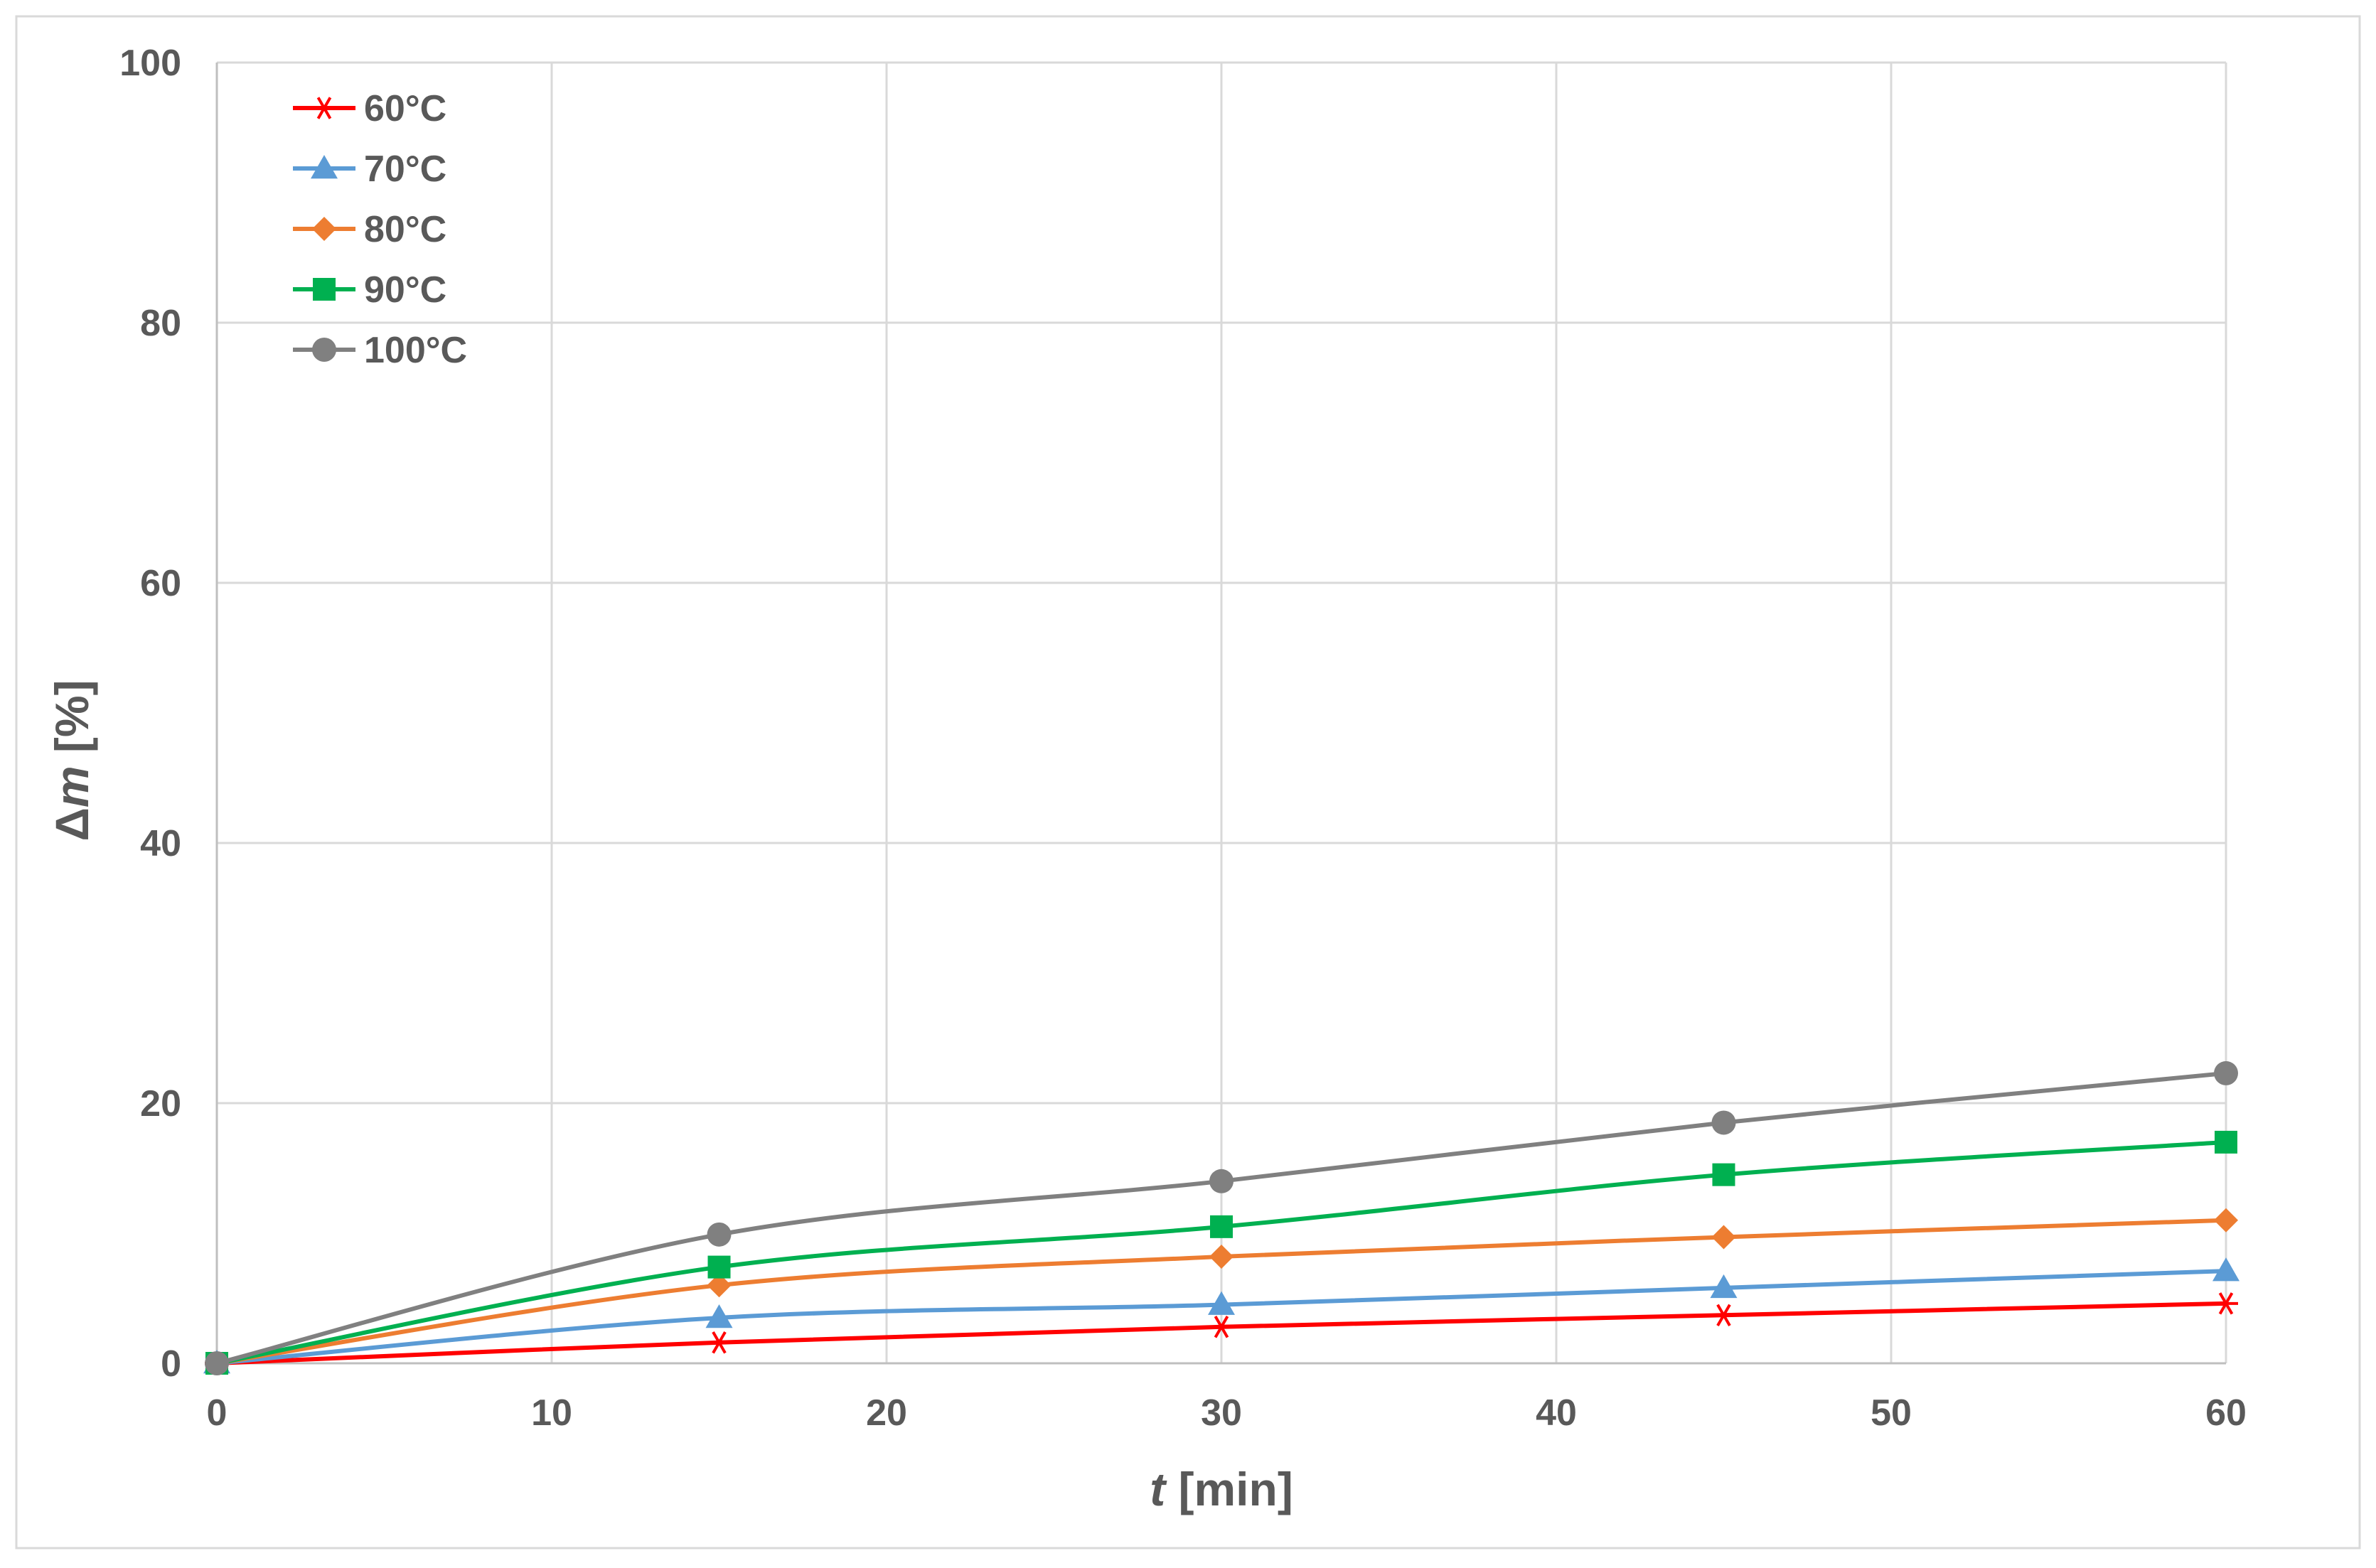 The width and height of the screenshot is (2376, 1568). I want to click on y-axis-label-symbol: m, so click(72, 787).